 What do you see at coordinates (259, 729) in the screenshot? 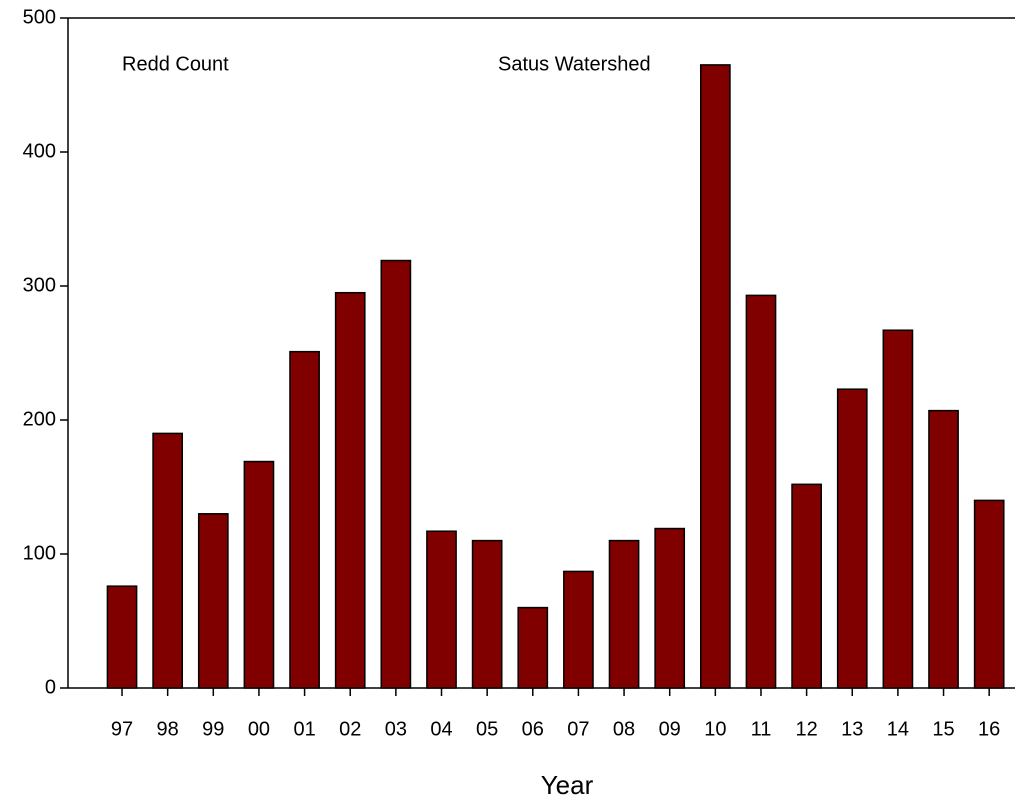
I see `x-tick-label: 00` at bounding box center [259, 729].